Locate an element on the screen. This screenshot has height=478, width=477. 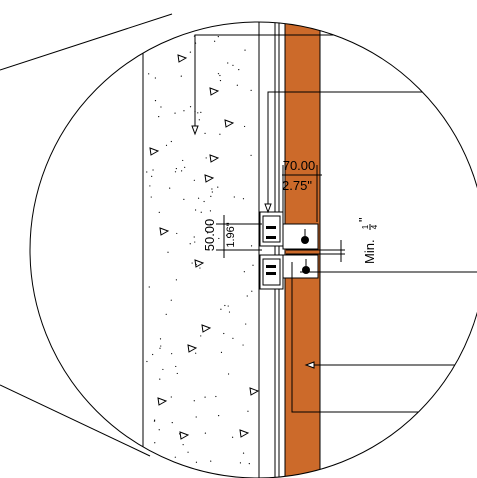
min-prefix: Min. is located at coordinates (369, 251).